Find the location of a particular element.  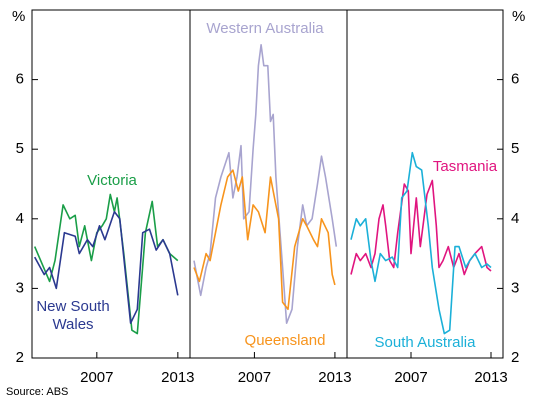

series-label: South Australia is located at coordinates (425, 342).